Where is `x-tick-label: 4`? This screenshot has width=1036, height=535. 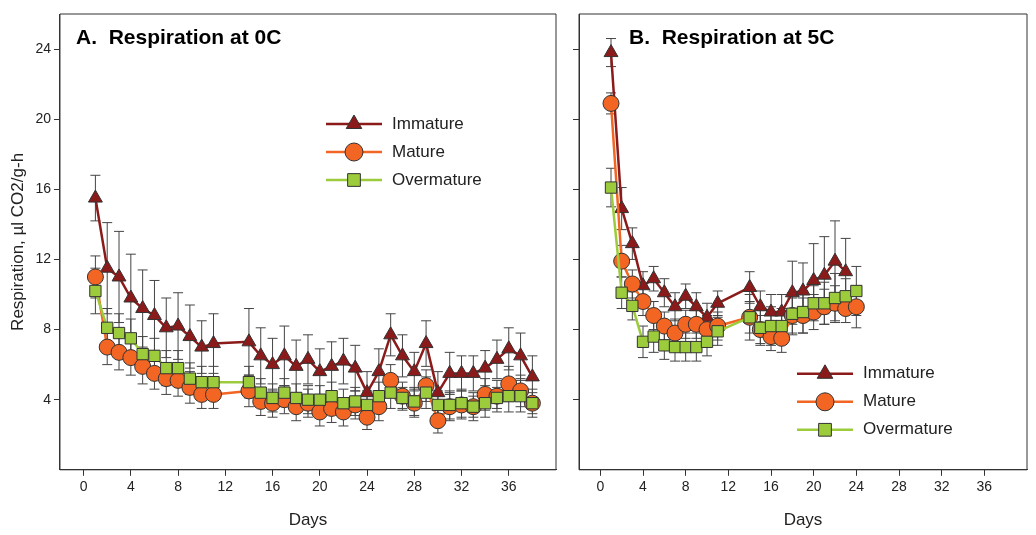
x-tick-label: 4 is located at coordinates (643, 486).